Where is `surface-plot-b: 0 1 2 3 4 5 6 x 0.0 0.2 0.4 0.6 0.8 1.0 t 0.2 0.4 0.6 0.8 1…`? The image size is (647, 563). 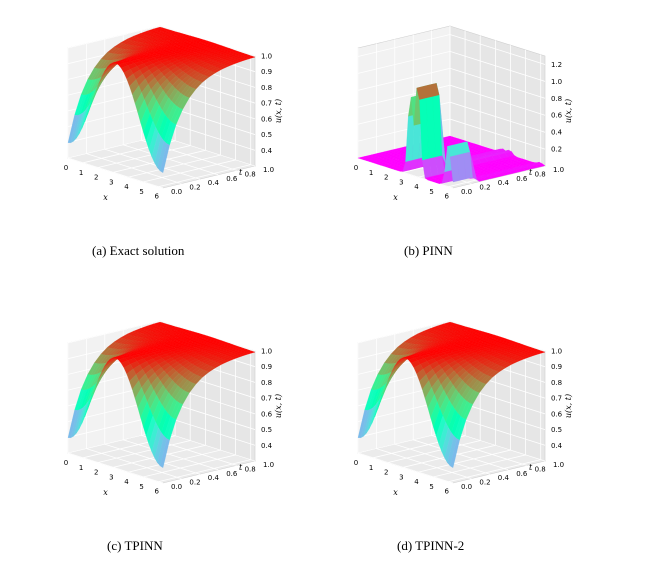 surface-plot-b: 0 1 2 3 4 5 6 x 0.0 0.2 0.4 0.6 0.8 1.0 t 0.2 0.4 0.6 0.8 1… is located at coordinates (463, 113).